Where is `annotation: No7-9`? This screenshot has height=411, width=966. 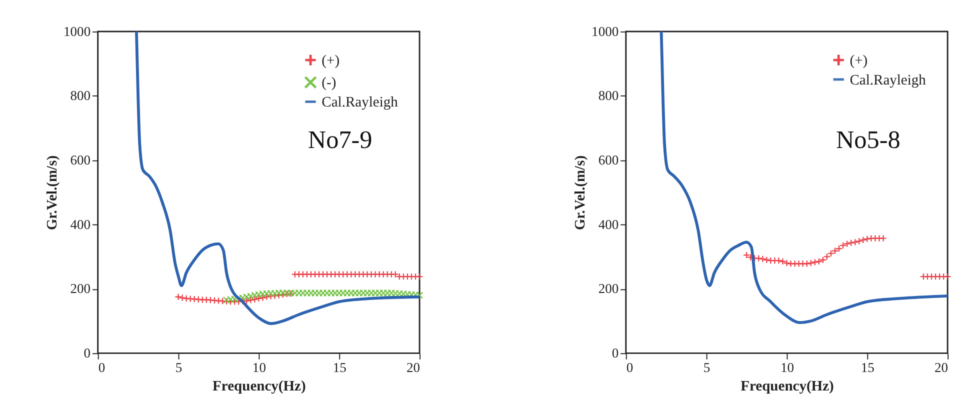 annotation: No7-9 is located at coordinates (340, 140).